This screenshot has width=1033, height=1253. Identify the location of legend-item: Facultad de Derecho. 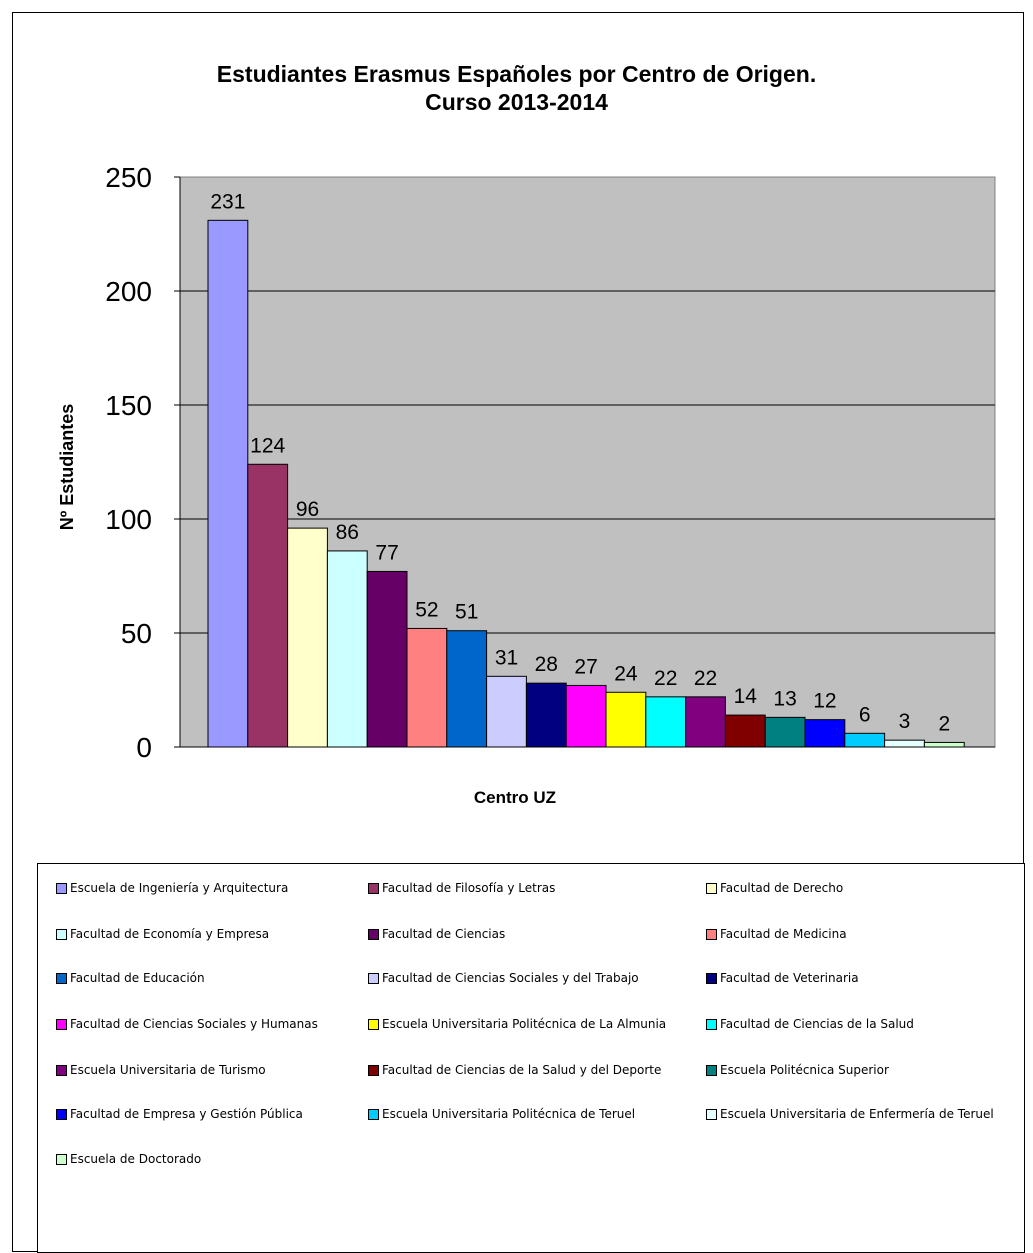
(774, 888).